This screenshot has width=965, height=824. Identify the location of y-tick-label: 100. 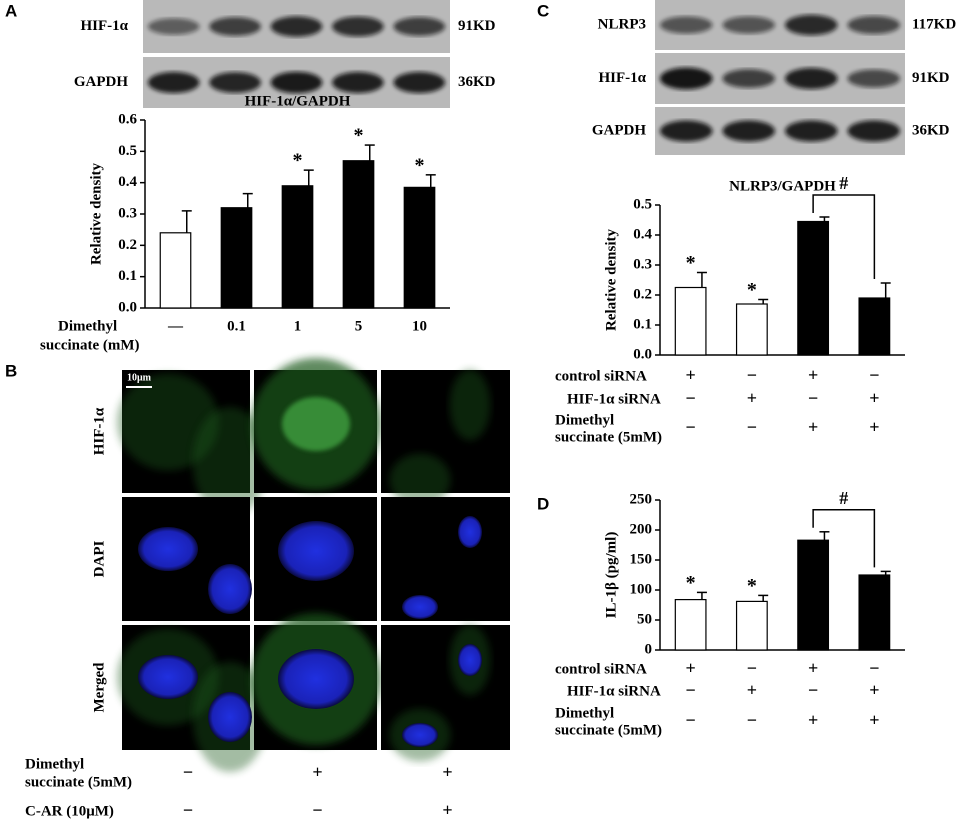
(641, 589).